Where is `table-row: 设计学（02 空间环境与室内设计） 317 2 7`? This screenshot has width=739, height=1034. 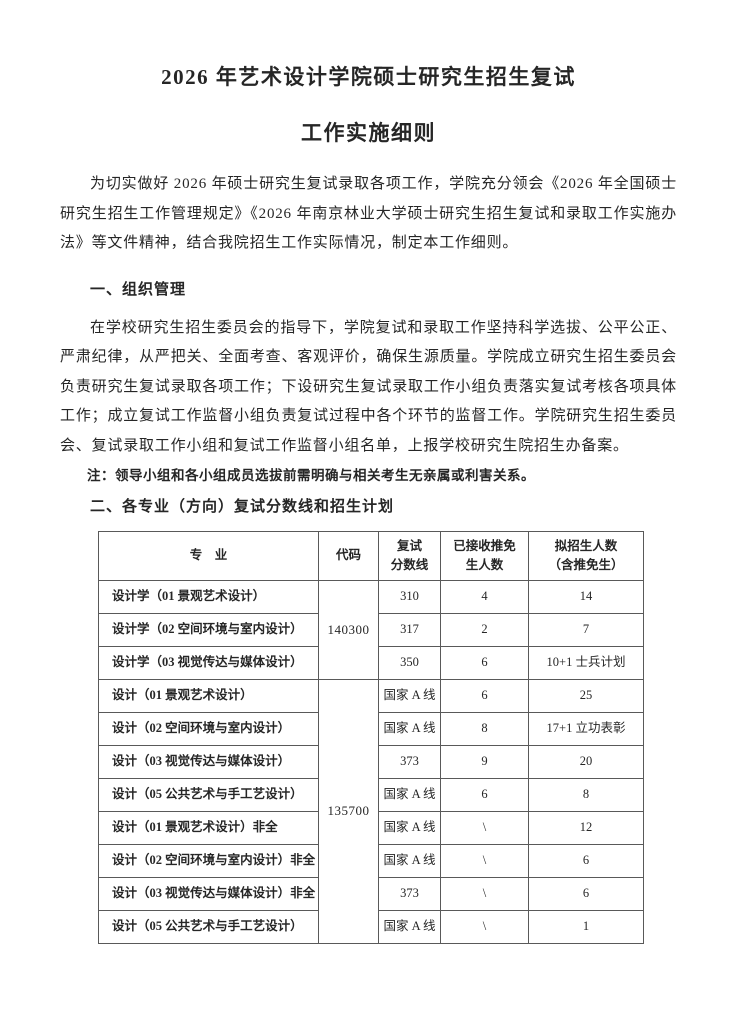 table-row: 设计学（02 空间环境与室内设计） 317 2 7 is located at coordinates (371, 630).